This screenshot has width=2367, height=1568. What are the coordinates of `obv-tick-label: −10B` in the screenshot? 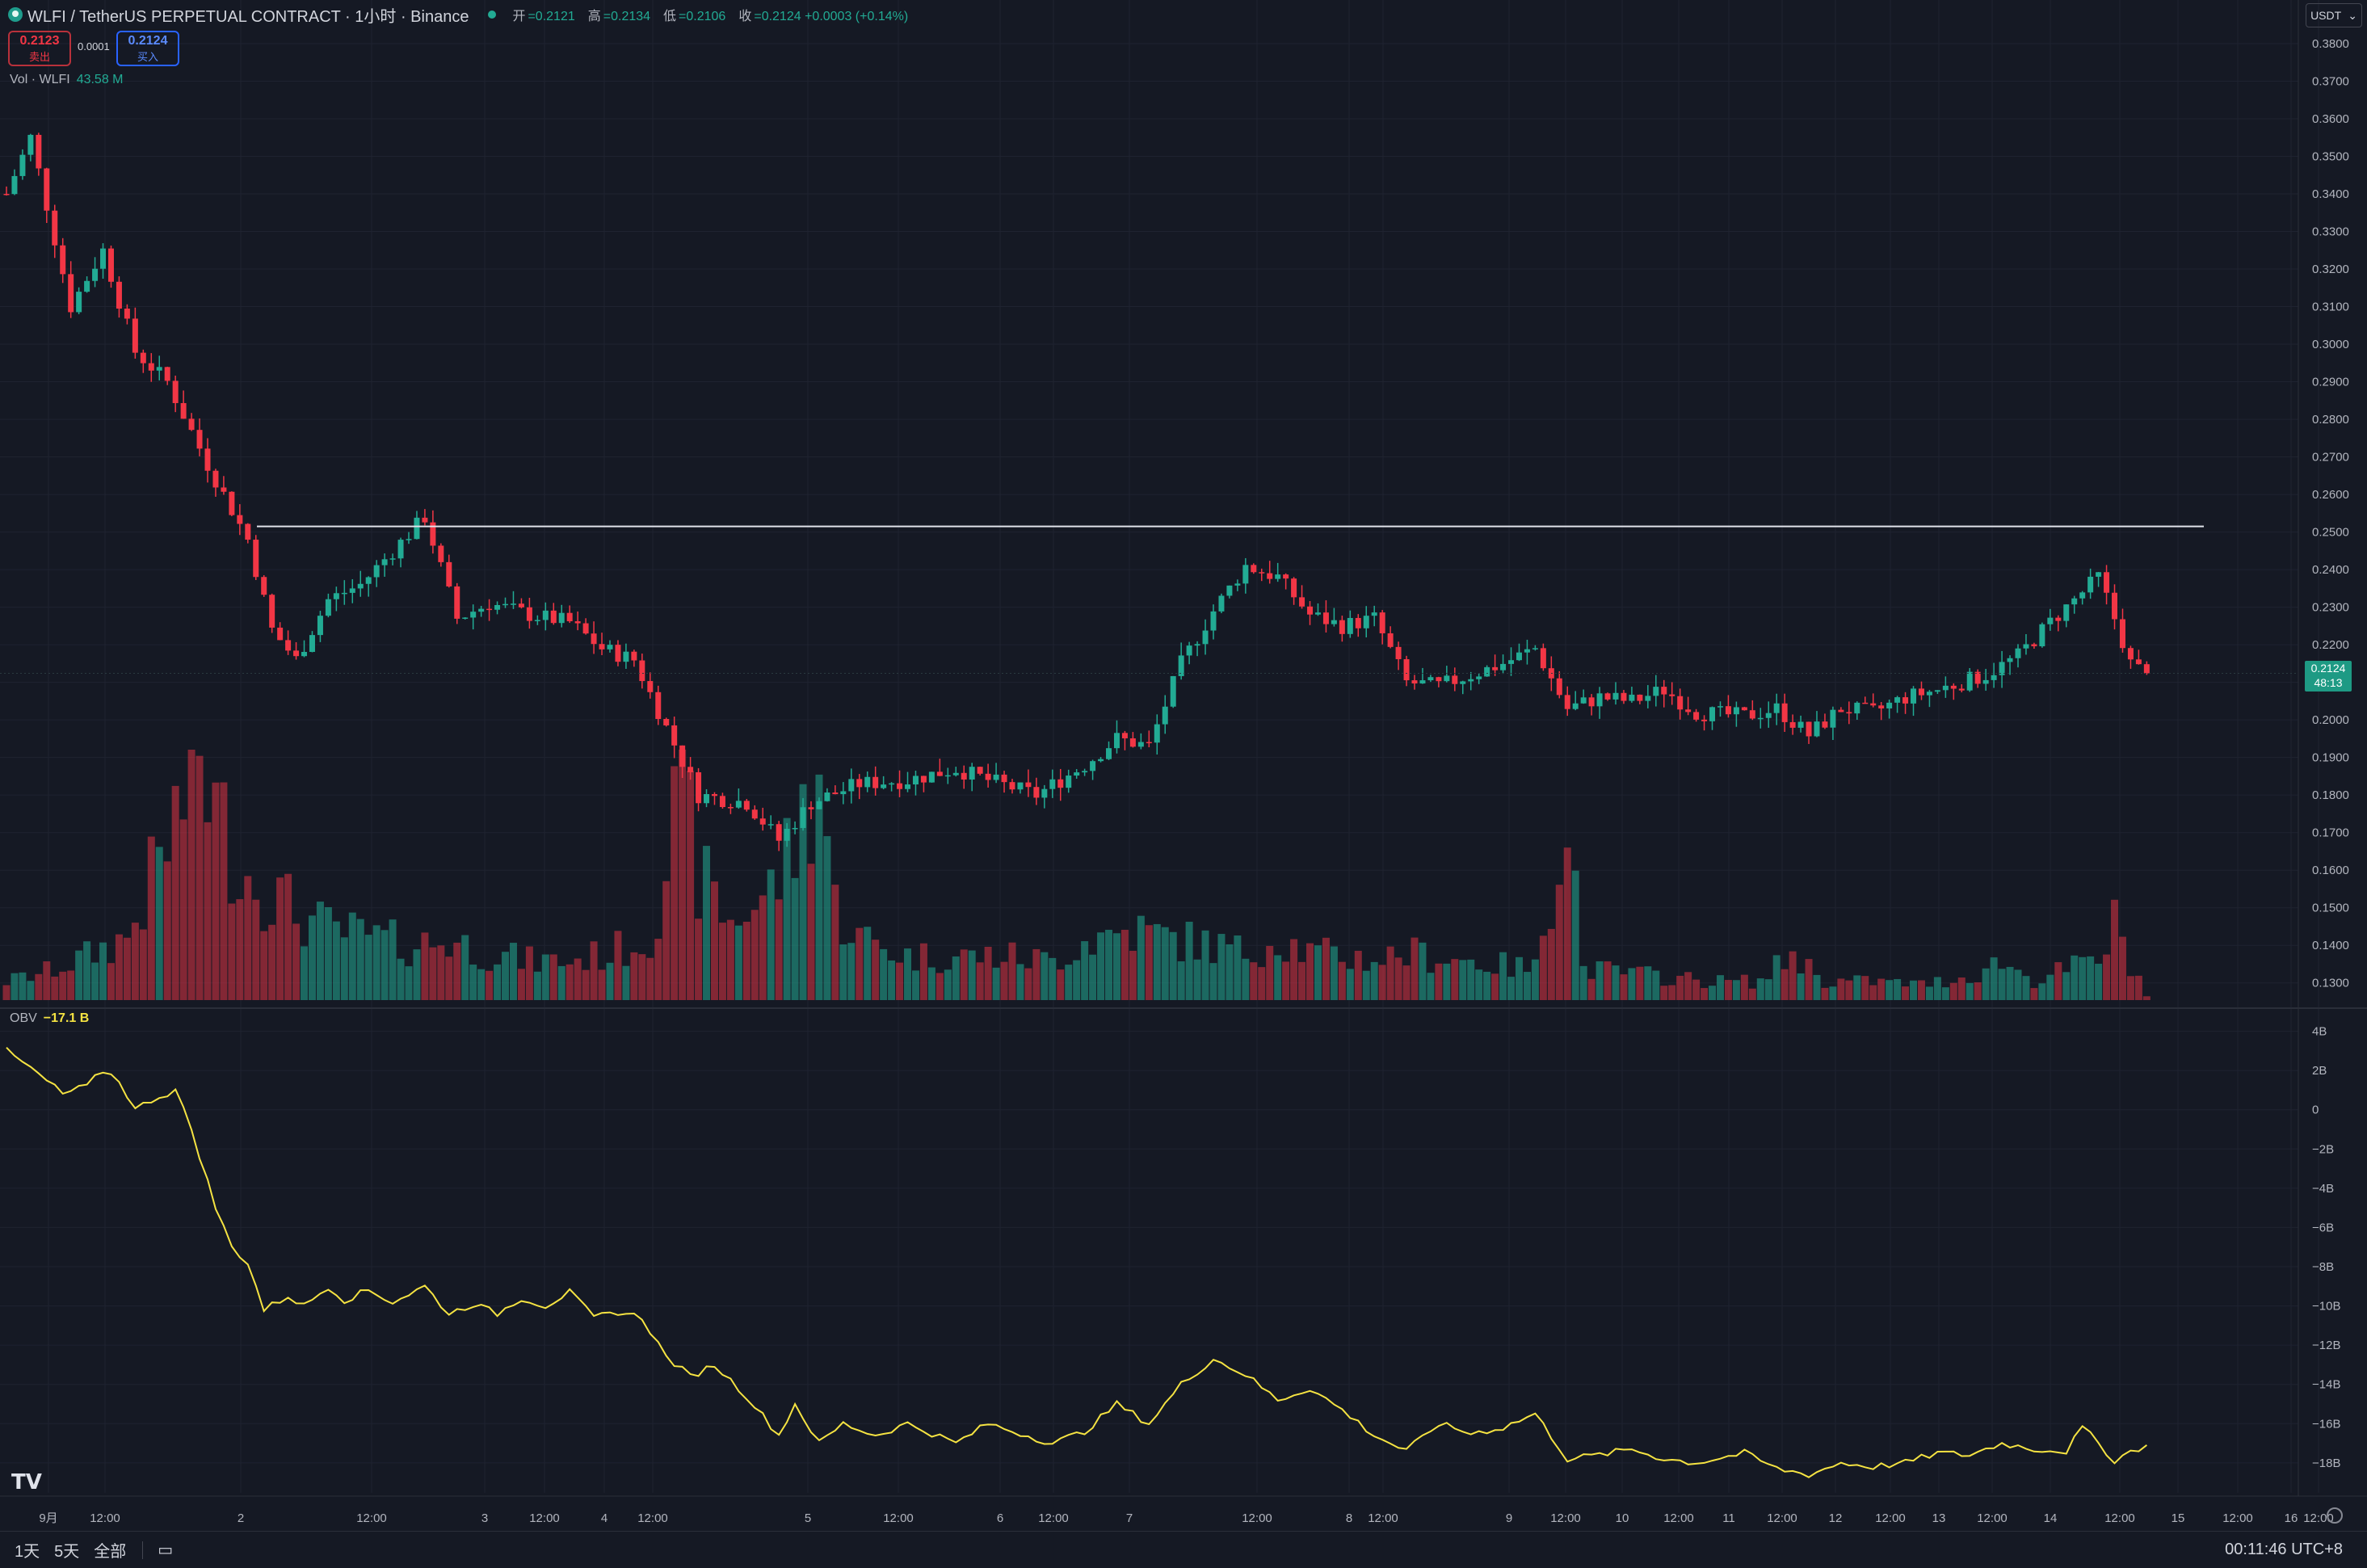 It's located at (2326, 1307).